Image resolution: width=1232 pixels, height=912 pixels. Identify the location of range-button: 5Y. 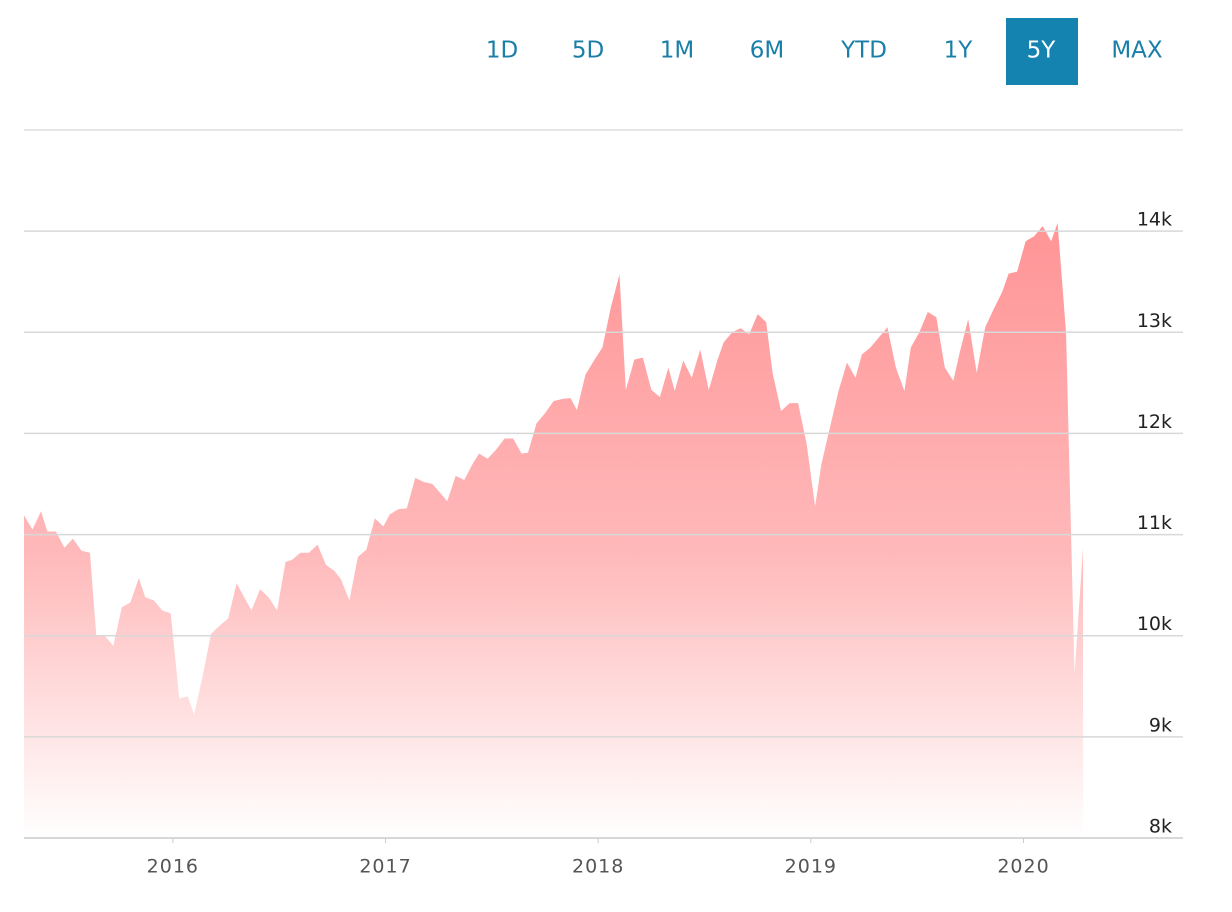
(1042, 51).